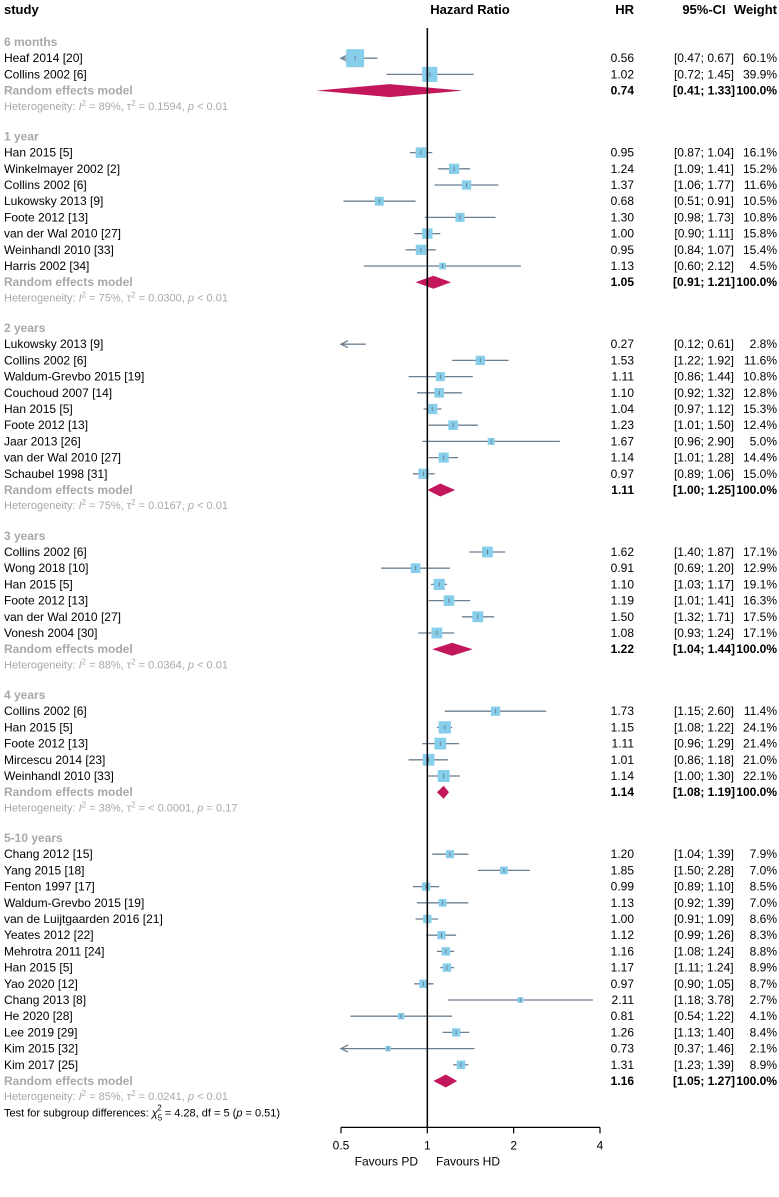 This screenshot has width=779, height=1197. What do you see at coordinates (623, 887) in the screenshot?
I see `study-hr: 0.99` at bounding box center [623, 887].